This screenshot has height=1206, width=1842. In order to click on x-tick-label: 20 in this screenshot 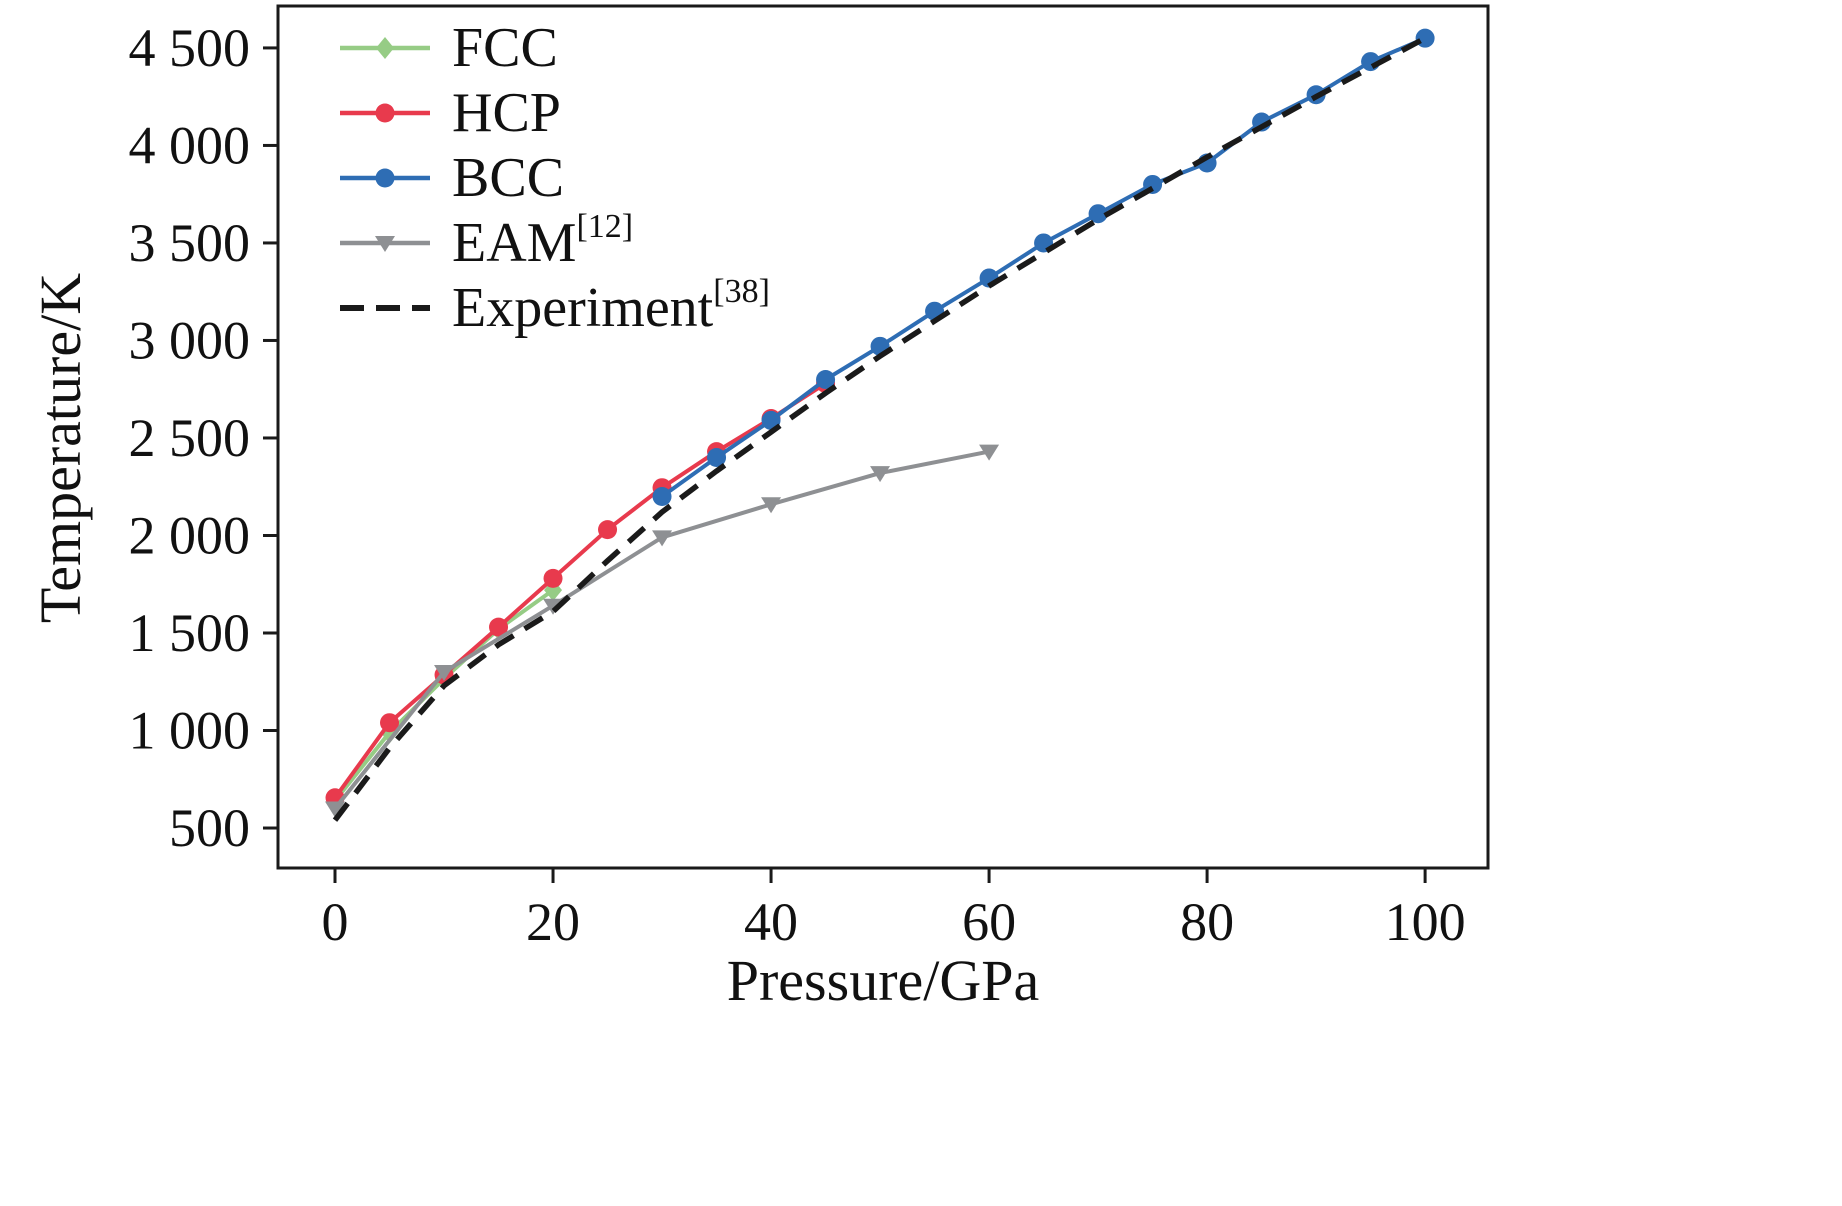, I will do `click(553, 922)`.